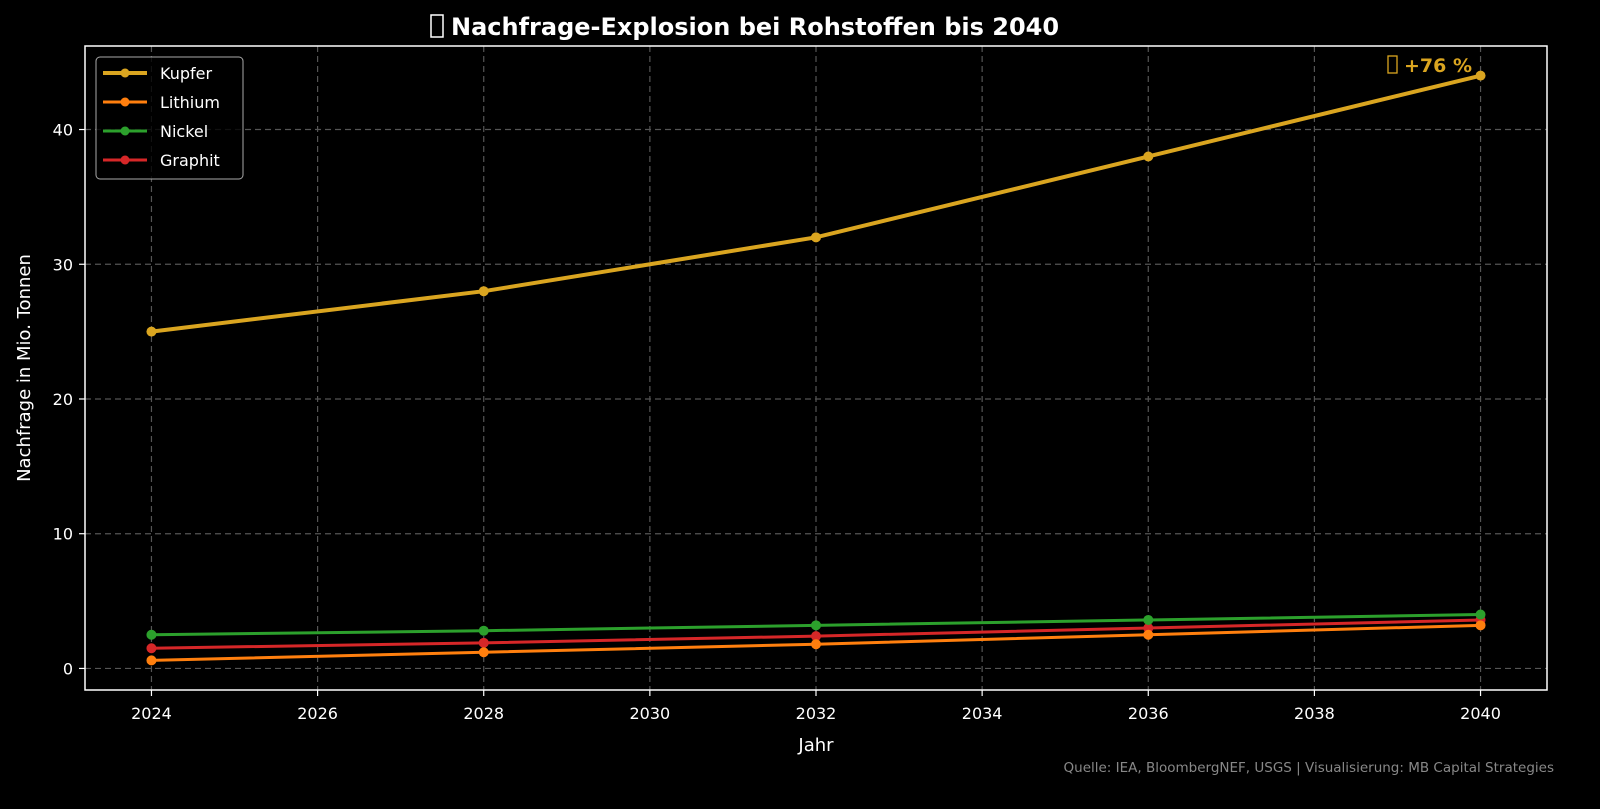 This screenshot has height=809, width=1600. I want to click on legend-box, so click(169, 118).